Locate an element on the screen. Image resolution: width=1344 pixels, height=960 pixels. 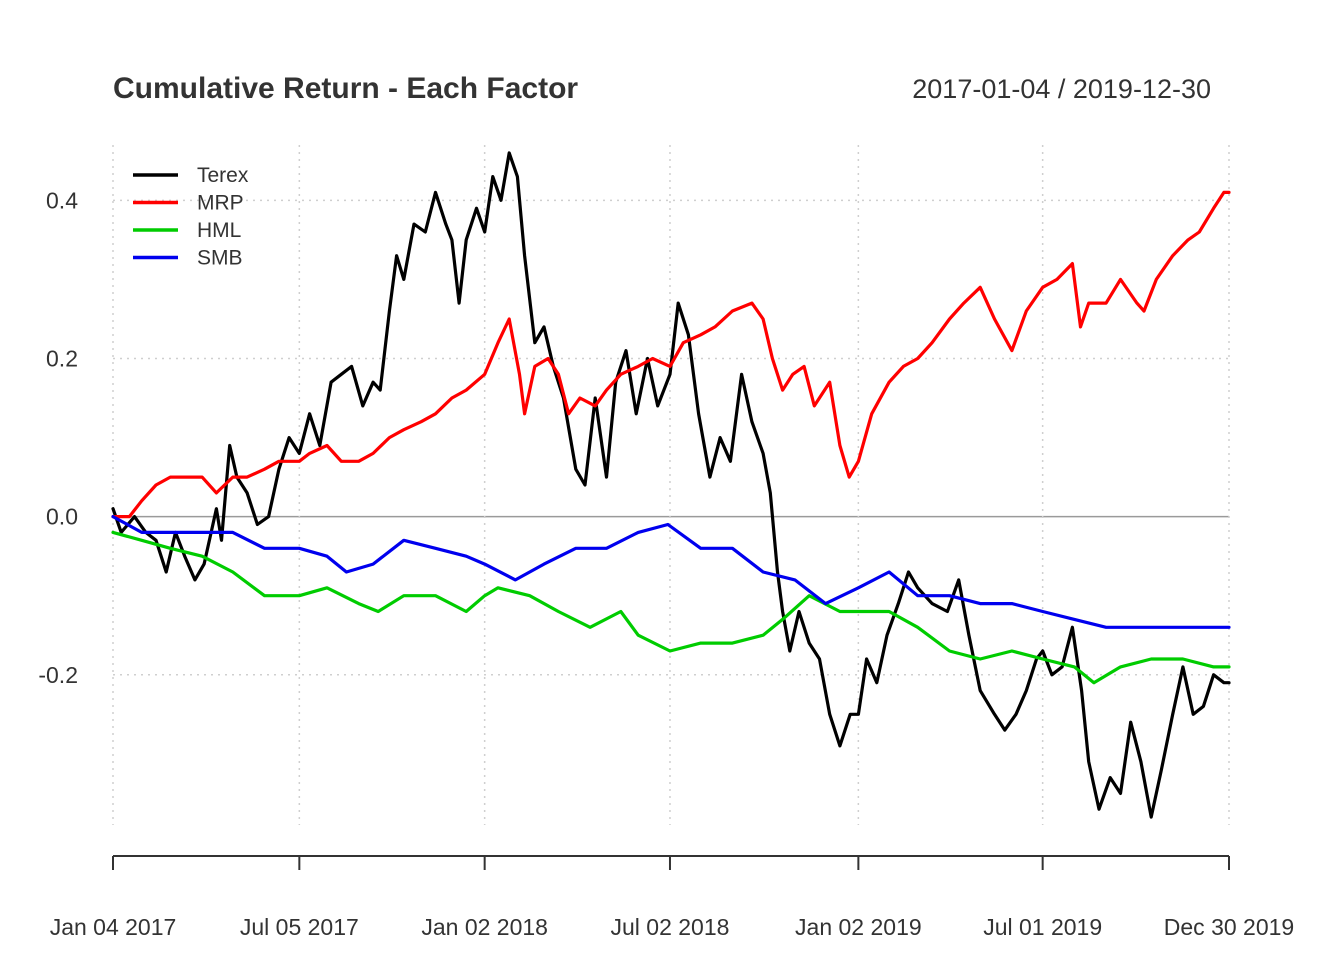
legend: Terex MRP HML SMB is located at coordinates (191, 217).